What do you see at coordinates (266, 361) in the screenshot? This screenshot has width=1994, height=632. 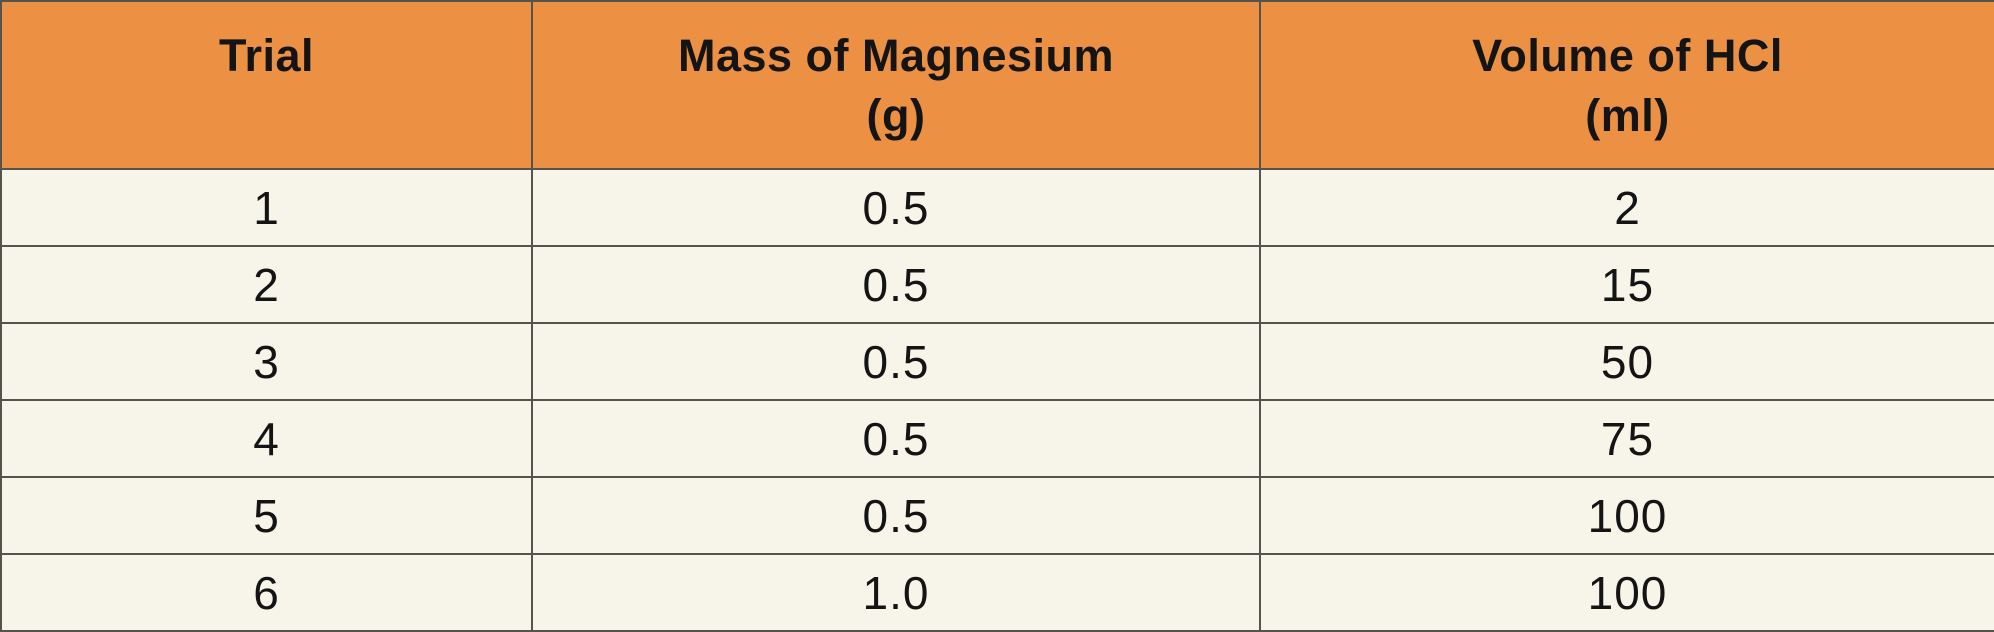 I see `cell-trial: 3` at bounding box center [266, 361].